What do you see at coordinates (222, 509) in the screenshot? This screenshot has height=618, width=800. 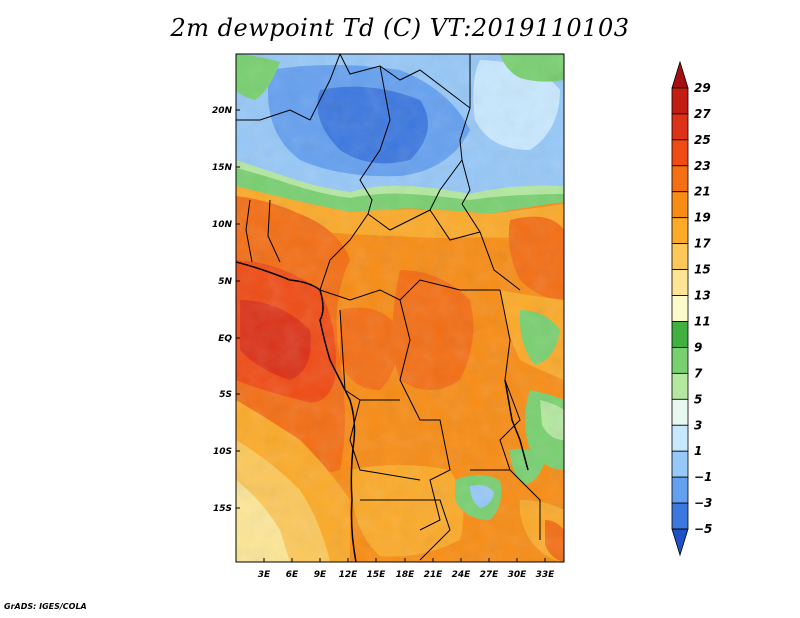 I see `lat-tick-label: 15S` at bounding box center [222, 509].